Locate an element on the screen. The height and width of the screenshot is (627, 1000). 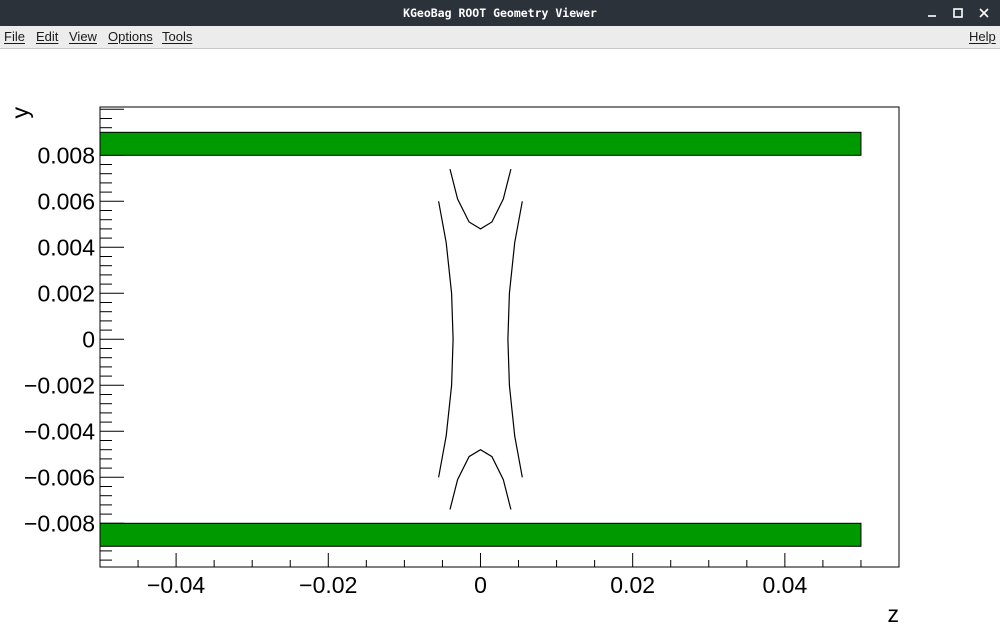
menu-bar: File Edit View Options Tools Help is located at coordinates (500, 37).